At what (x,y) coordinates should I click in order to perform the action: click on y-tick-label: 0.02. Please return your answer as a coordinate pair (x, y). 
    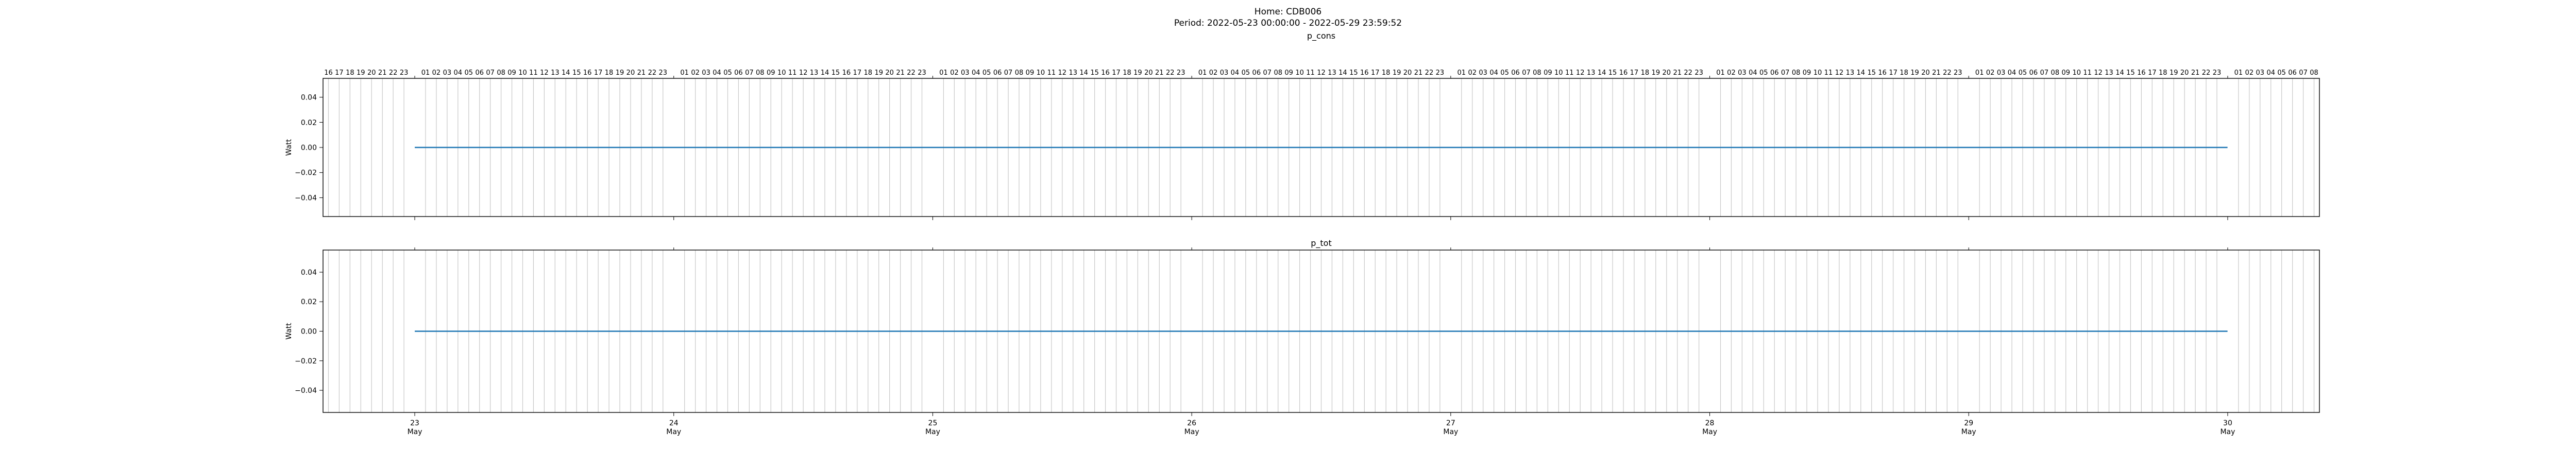
    Looking at the image, I should click on (309, 302).